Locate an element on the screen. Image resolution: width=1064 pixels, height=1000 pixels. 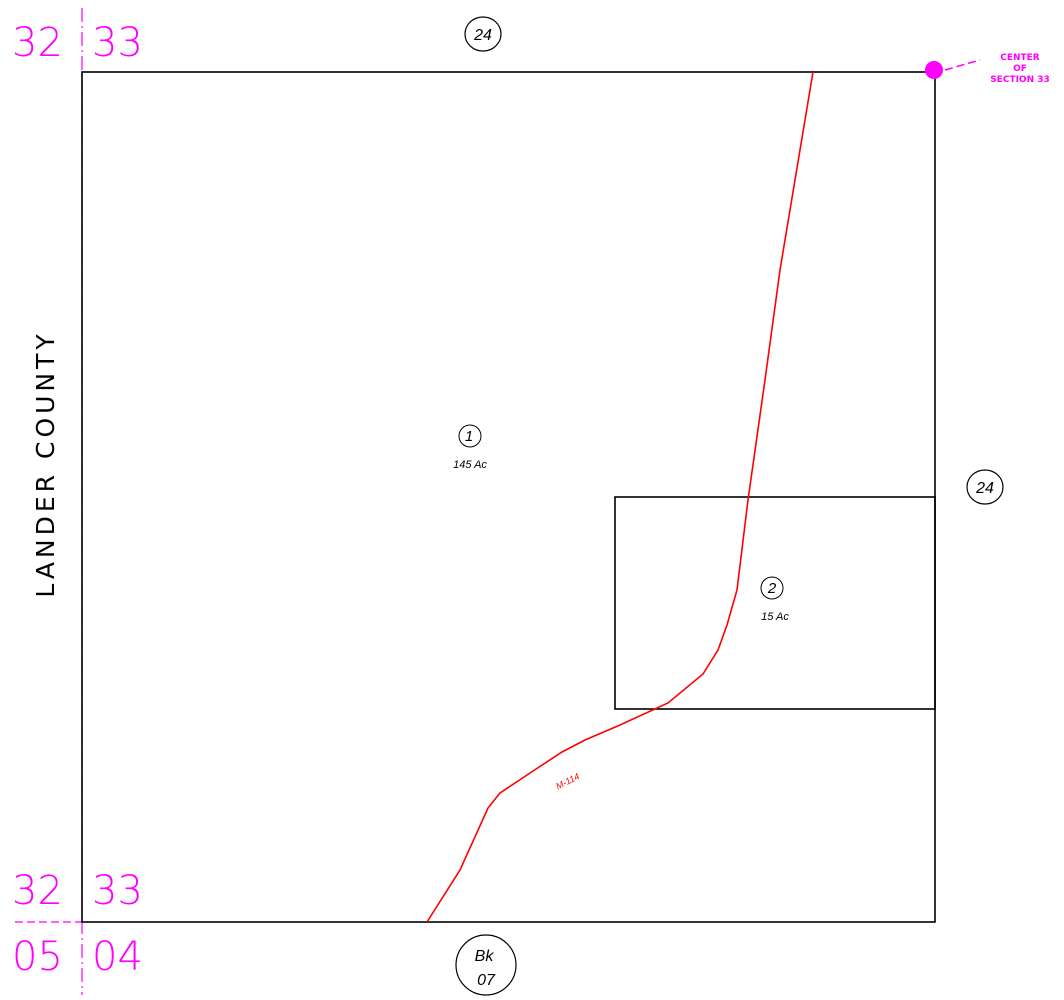
parcel-1-number: 1 is located at coordinates (469, 436).